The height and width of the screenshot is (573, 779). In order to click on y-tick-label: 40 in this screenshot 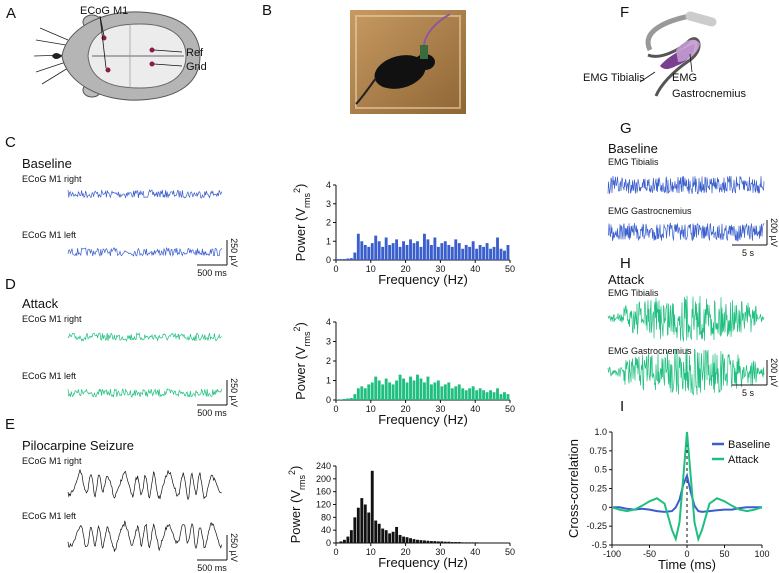, I will do `click(326, 530)`.